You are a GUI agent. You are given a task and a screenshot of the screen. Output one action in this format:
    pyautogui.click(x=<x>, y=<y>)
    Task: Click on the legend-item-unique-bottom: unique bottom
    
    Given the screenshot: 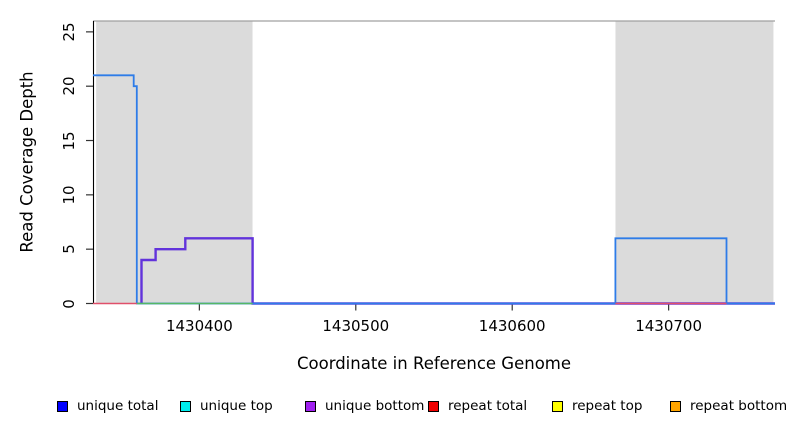 What is the action you would take?
    pyautogui.click(x=364, y=406)
    